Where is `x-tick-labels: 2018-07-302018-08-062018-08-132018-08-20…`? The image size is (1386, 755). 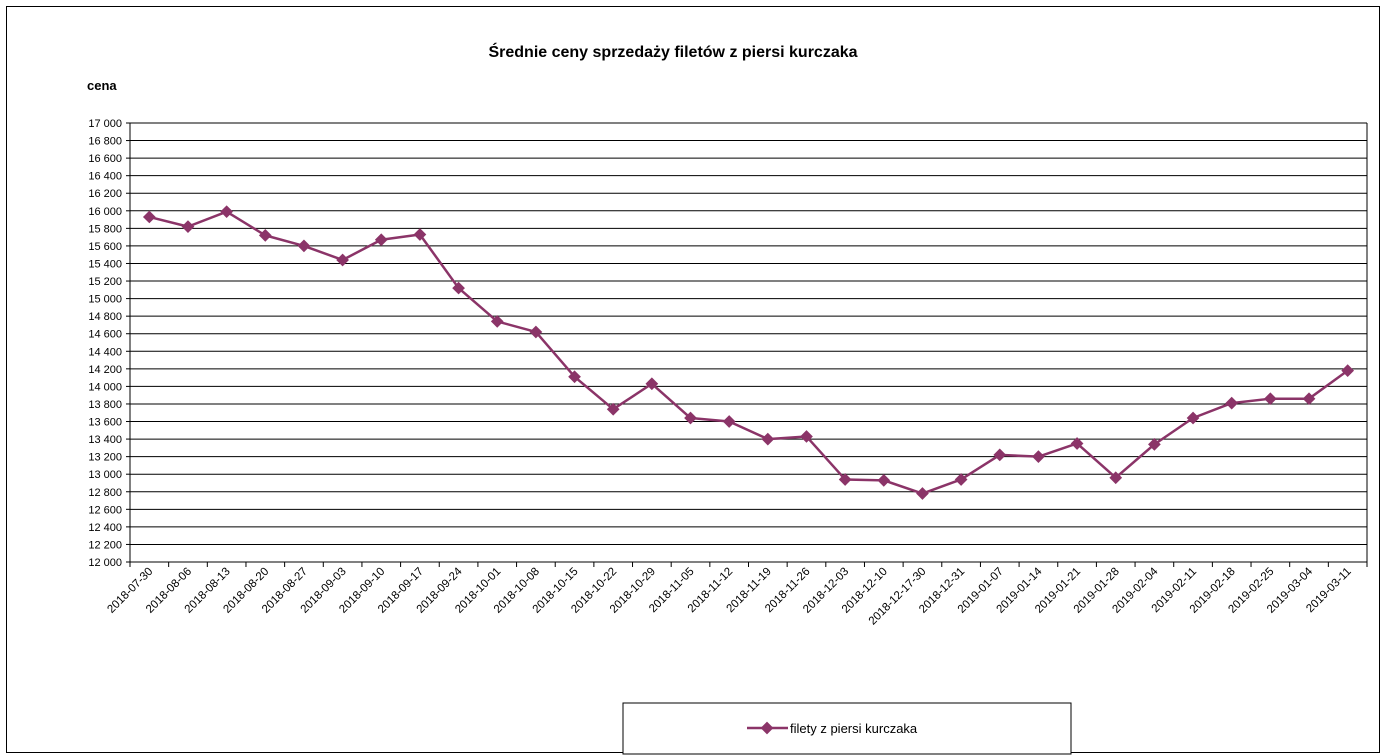
x-tick-labels: 2018-07-302018-08-062018-08-132018-08-20… is located at coordinates (729, 596).